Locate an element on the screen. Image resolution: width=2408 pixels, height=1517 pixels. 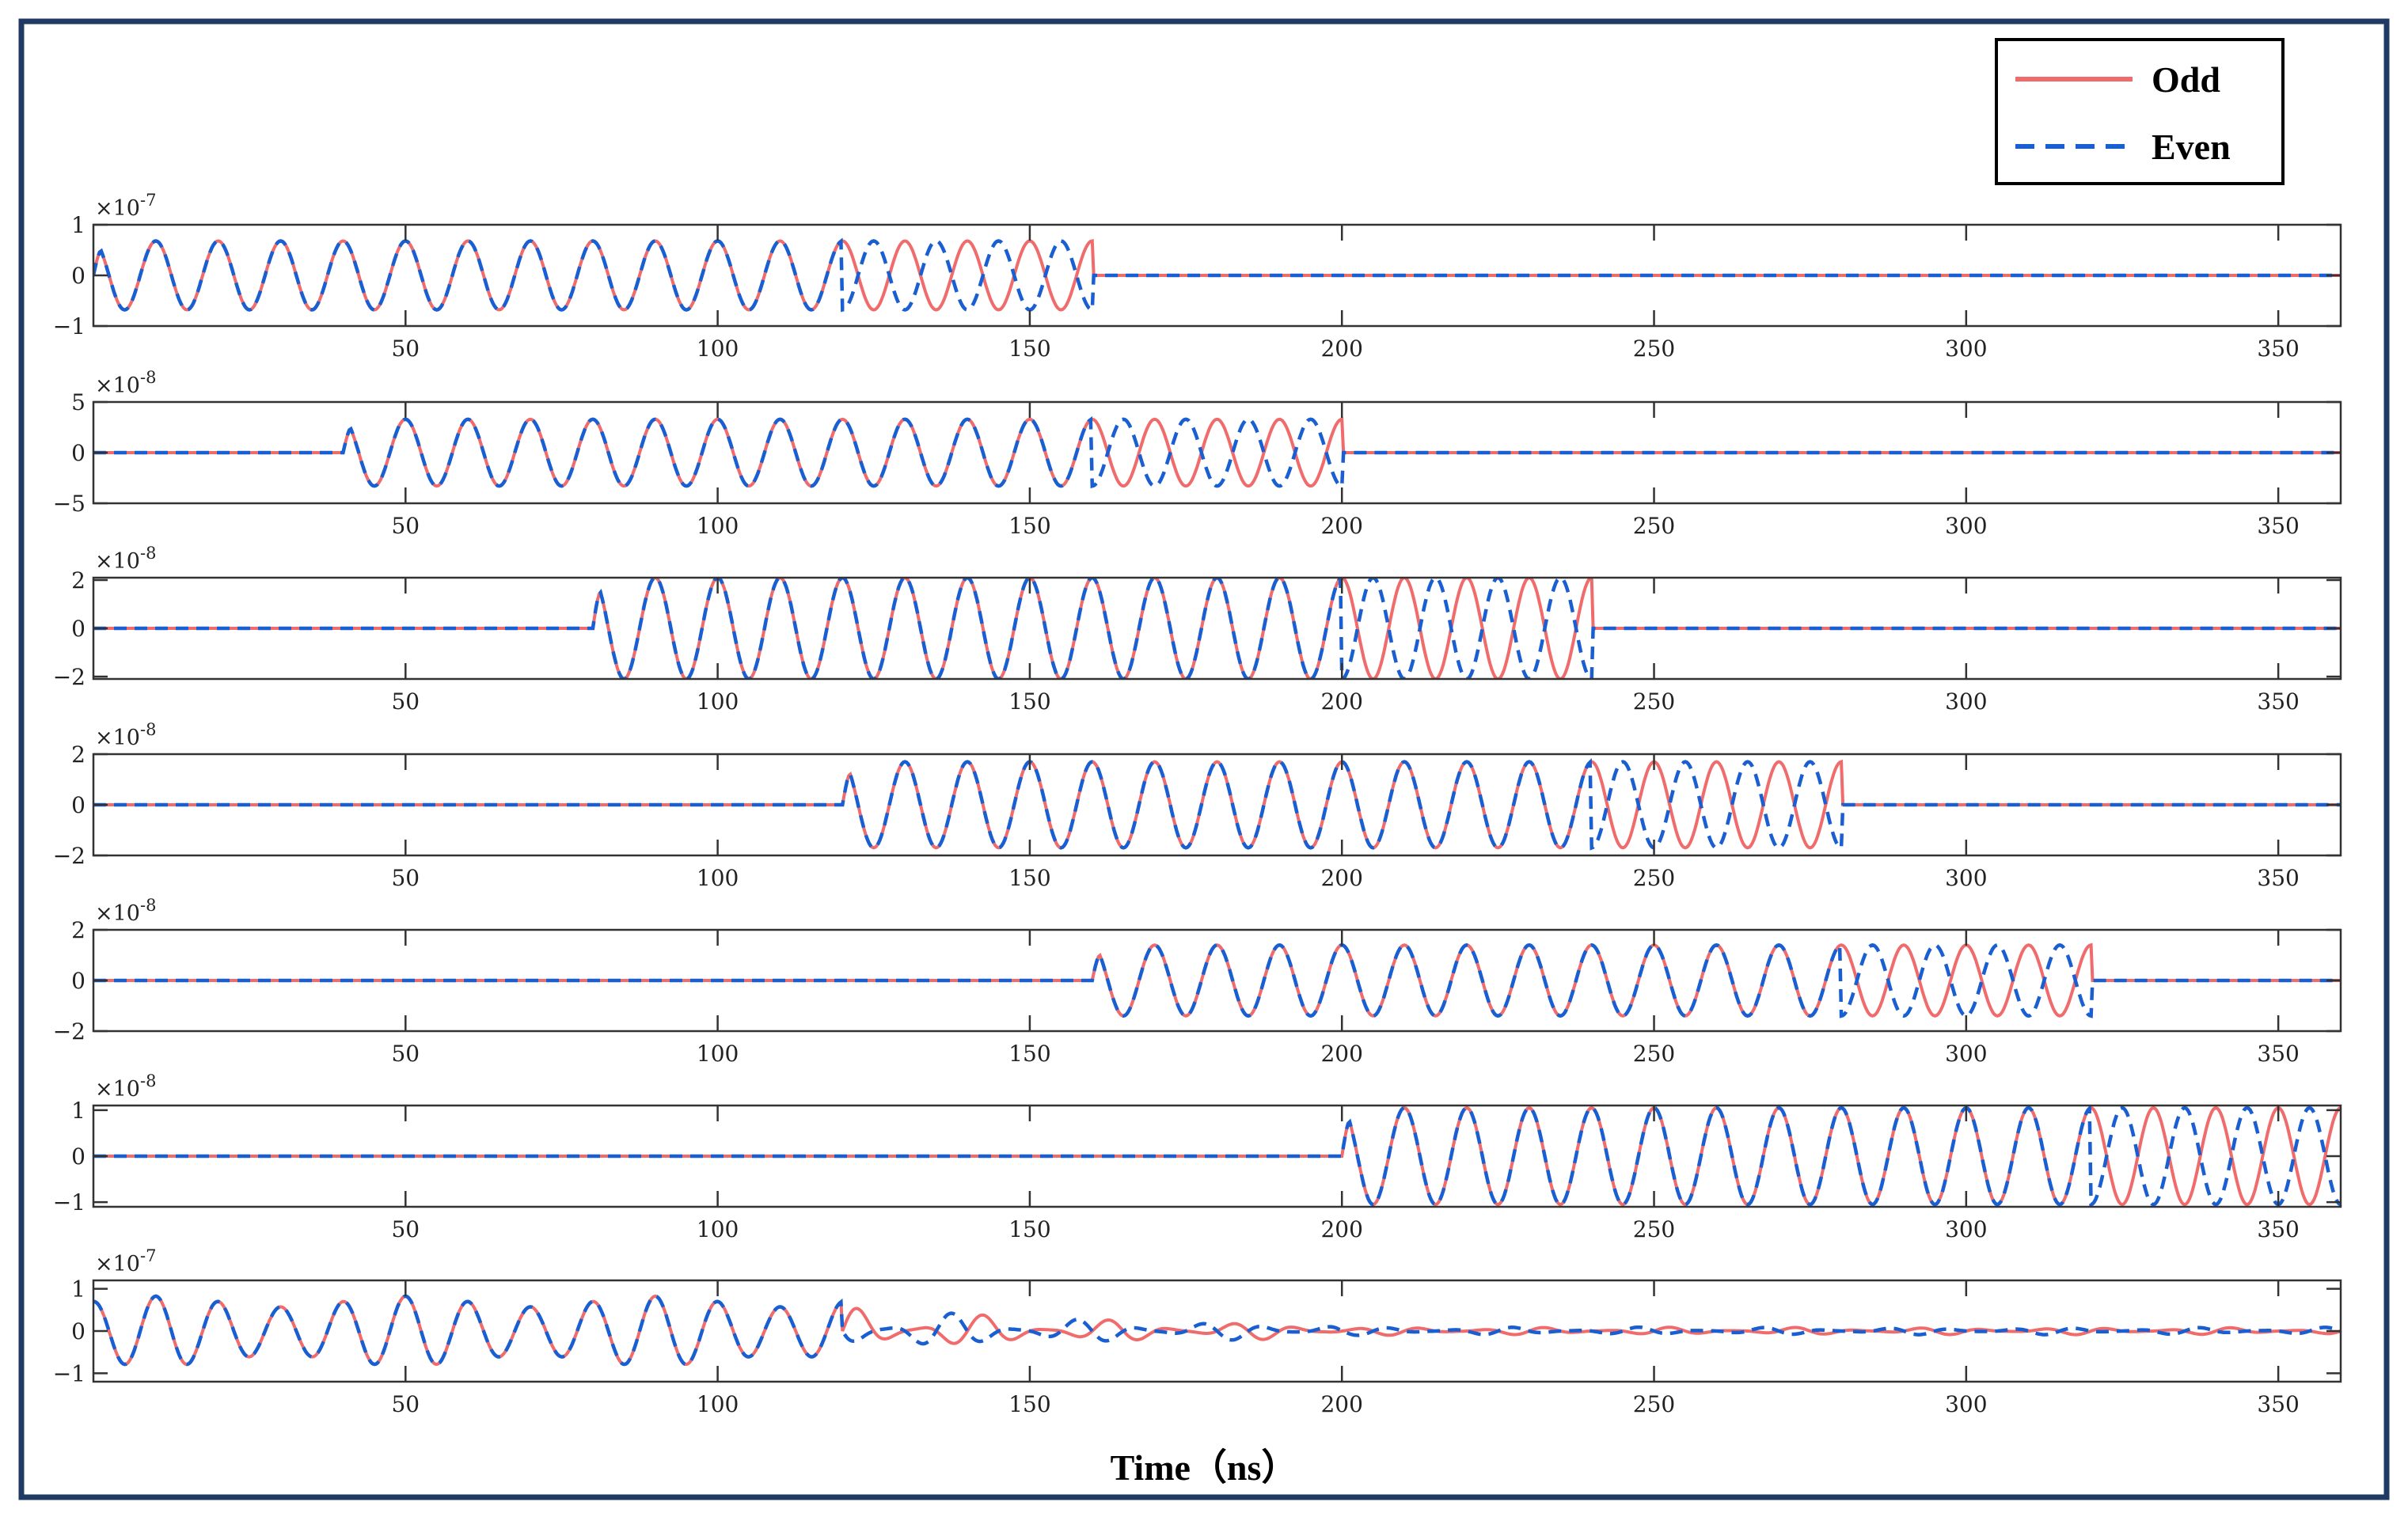
y-tick-label: −5 is located at coordinates (69, 504).